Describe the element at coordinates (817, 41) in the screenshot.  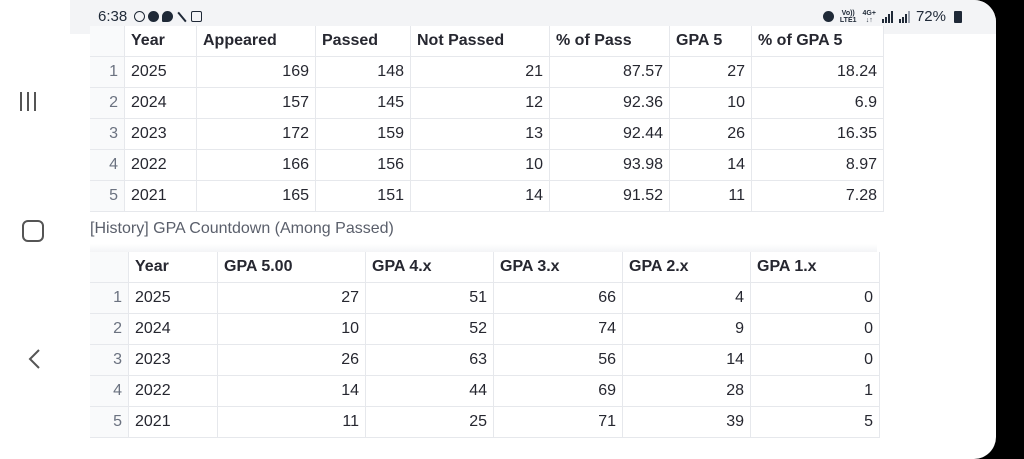
I see `column-header: % of GPA 5` at that location.